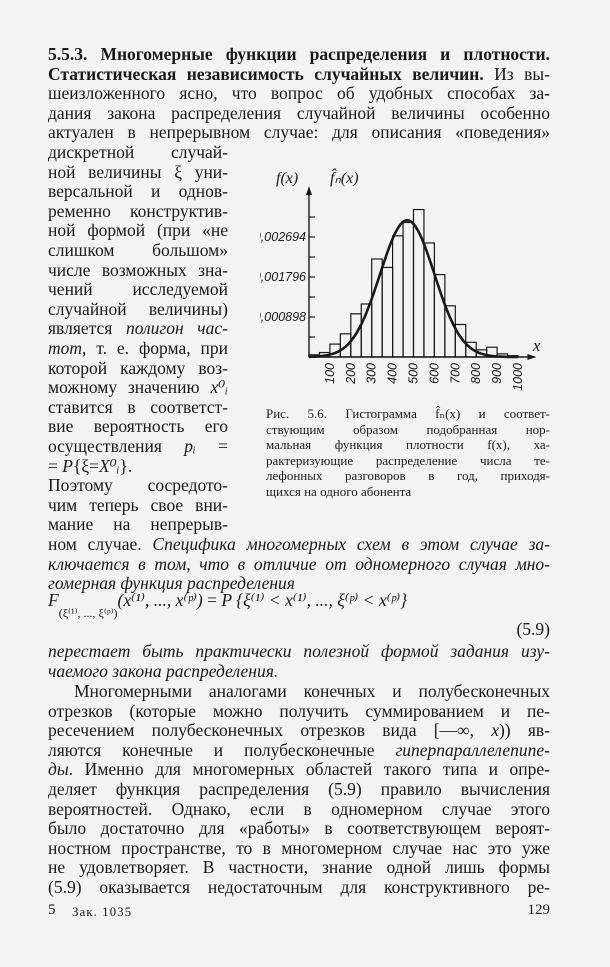 Image resolution: width=610 pixels, height=967 pixels. I want to click on print-order: Зак. 1035, so click(102, 911).